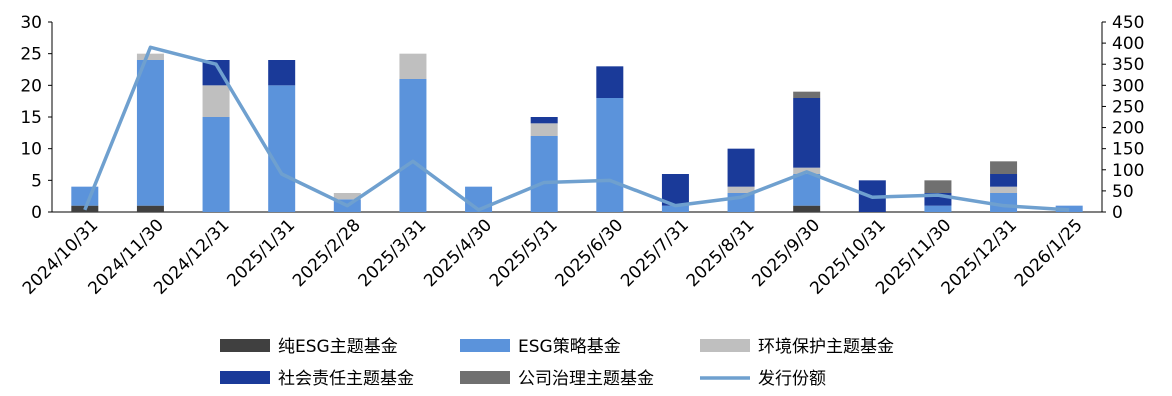 This screenshot has width=1172, height=396. What do you see at coordinates (1117, 213) in the screenshot?
I see `y-right-tick-label: 0` at bounding box center [1117, 213].